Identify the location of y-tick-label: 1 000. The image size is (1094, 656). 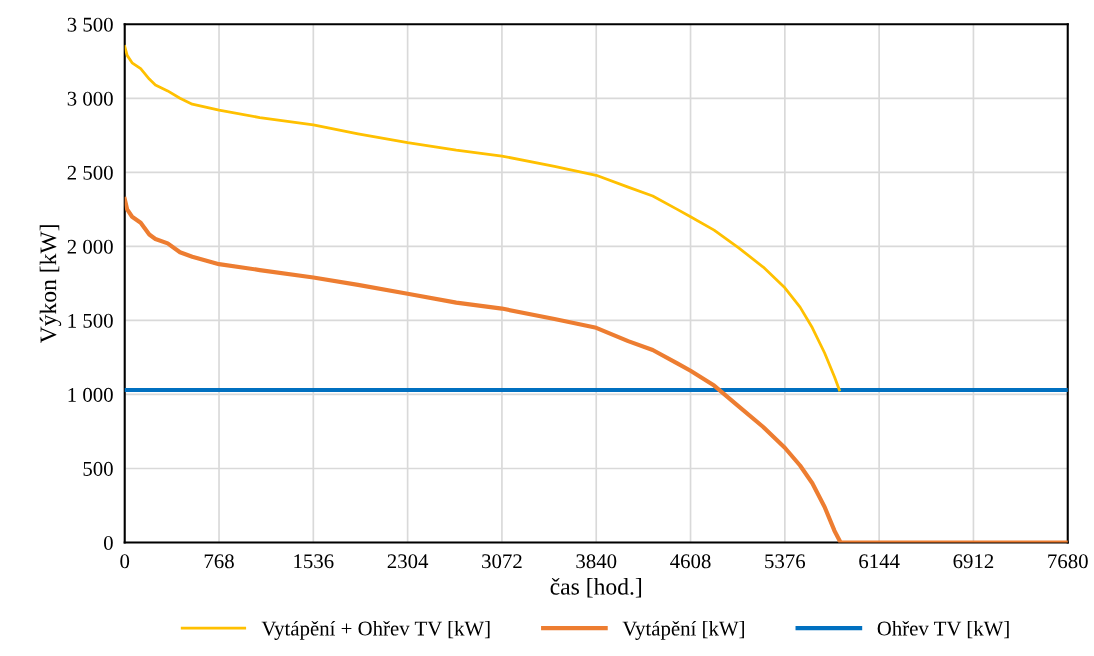
(90, 394).